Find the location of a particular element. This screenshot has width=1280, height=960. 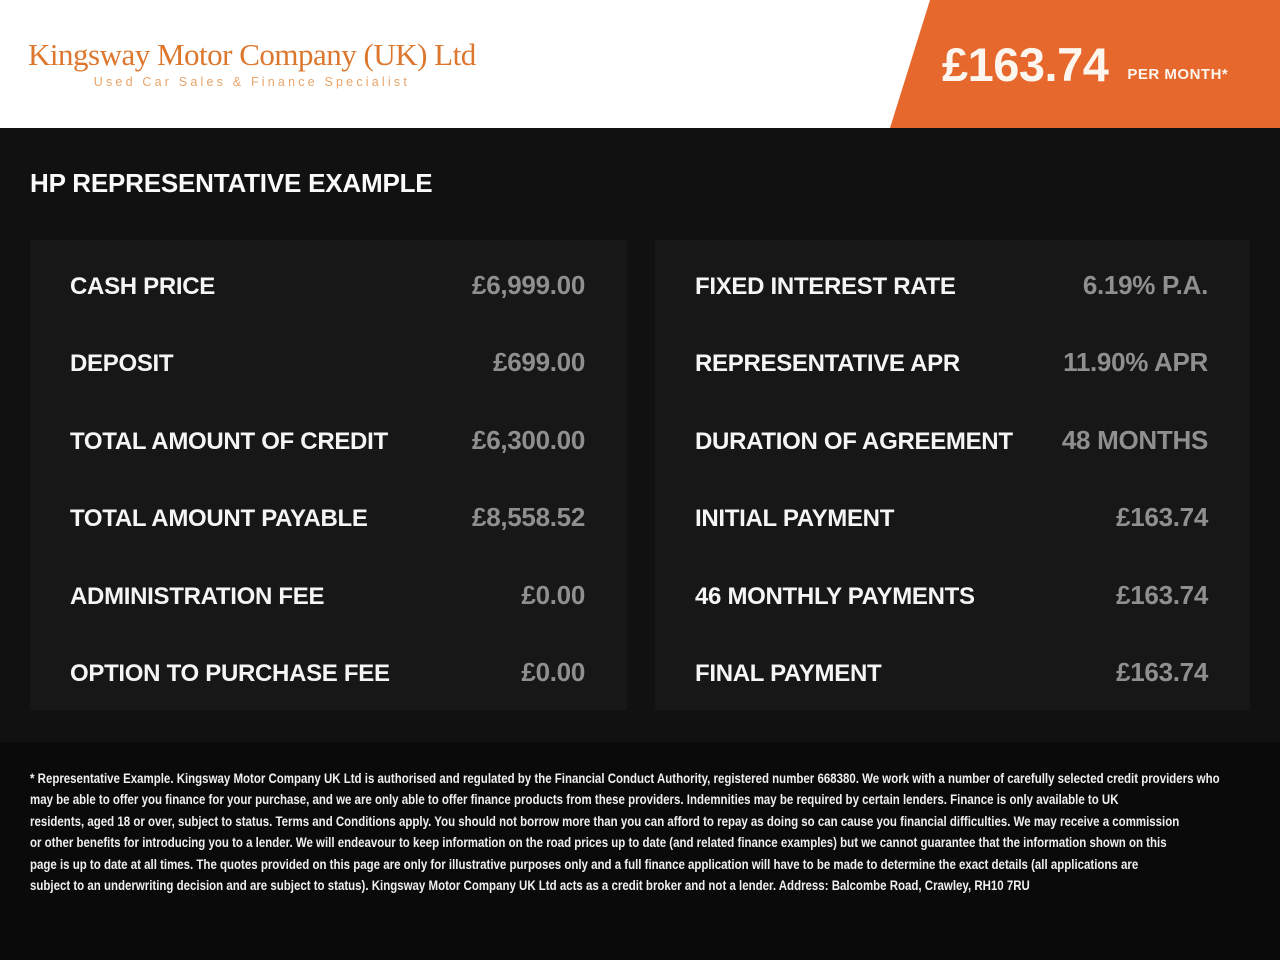

price-banner-row: £163.74 PER MONTH* is located at coordinates (1085, 64).